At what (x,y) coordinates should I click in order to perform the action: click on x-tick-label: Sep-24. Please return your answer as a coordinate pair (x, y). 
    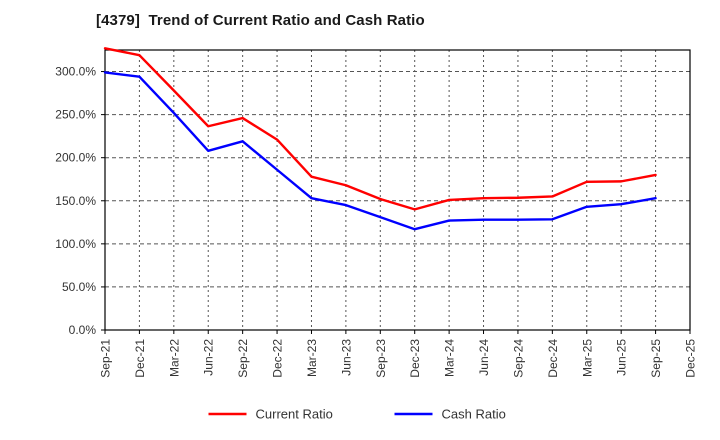
    Looking at the image, I should click on (518, 358).